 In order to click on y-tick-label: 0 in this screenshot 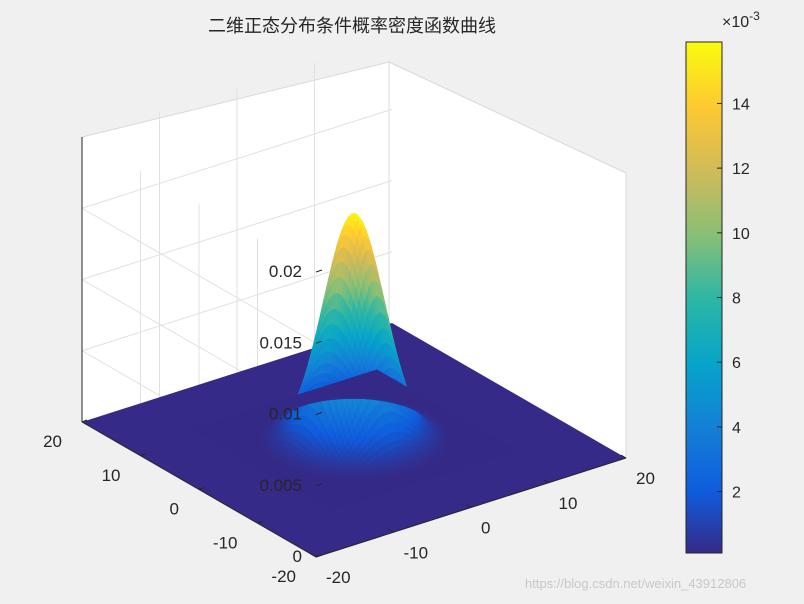, I will do `click(174, 509)`.